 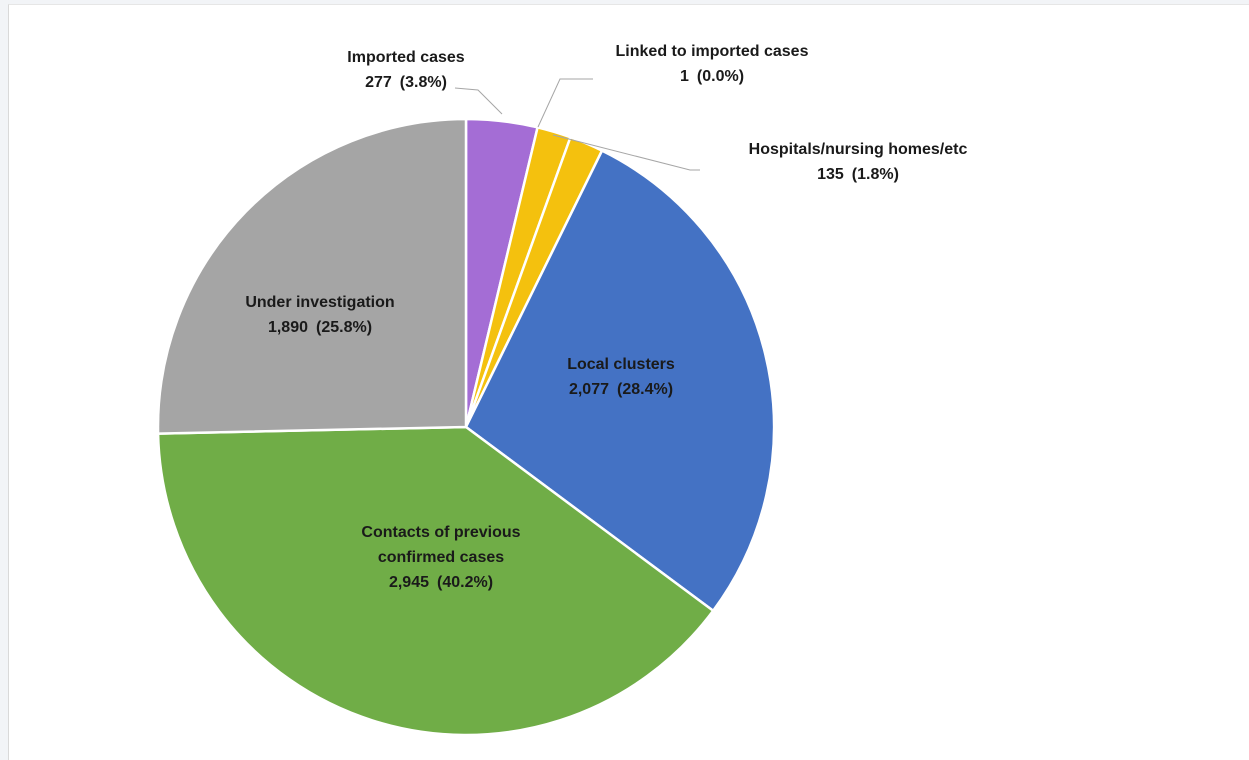 I want to click on slice-label-text: confirmed cases, so click(x=441, y=557).